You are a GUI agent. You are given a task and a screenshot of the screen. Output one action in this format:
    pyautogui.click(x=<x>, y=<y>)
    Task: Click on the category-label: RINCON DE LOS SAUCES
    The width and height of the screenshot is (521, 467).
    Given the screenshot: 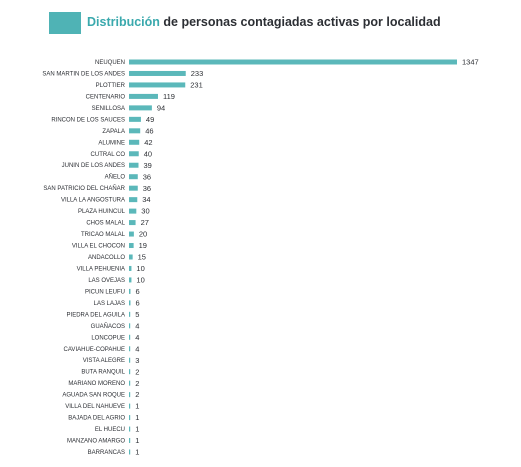 What is the action you would take?
    pyautogui.click(x=88, y=120)
    